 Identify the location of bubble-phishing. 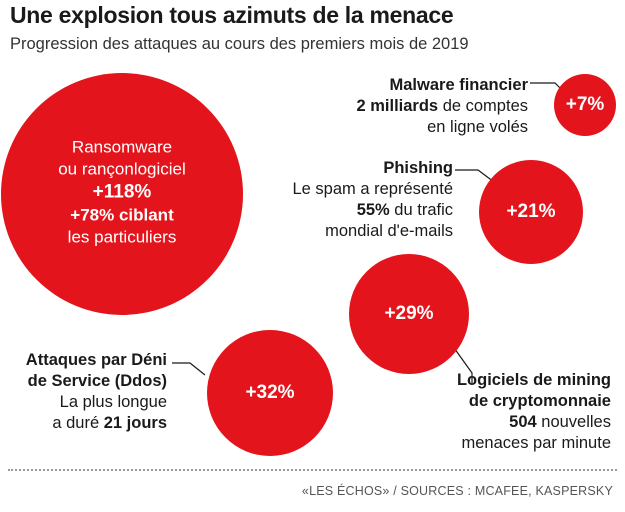
(531, 212).